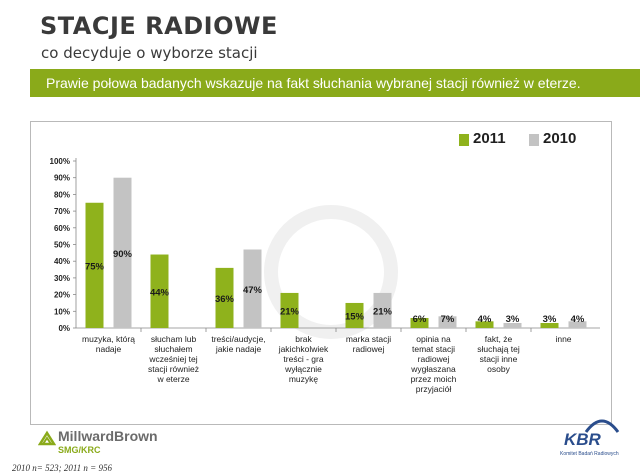 This screenshot has width=640, height=476. Describe the element at coordinates (303, 369) in the screenshot. I see `category-label-line: wyłącznie` at that location.